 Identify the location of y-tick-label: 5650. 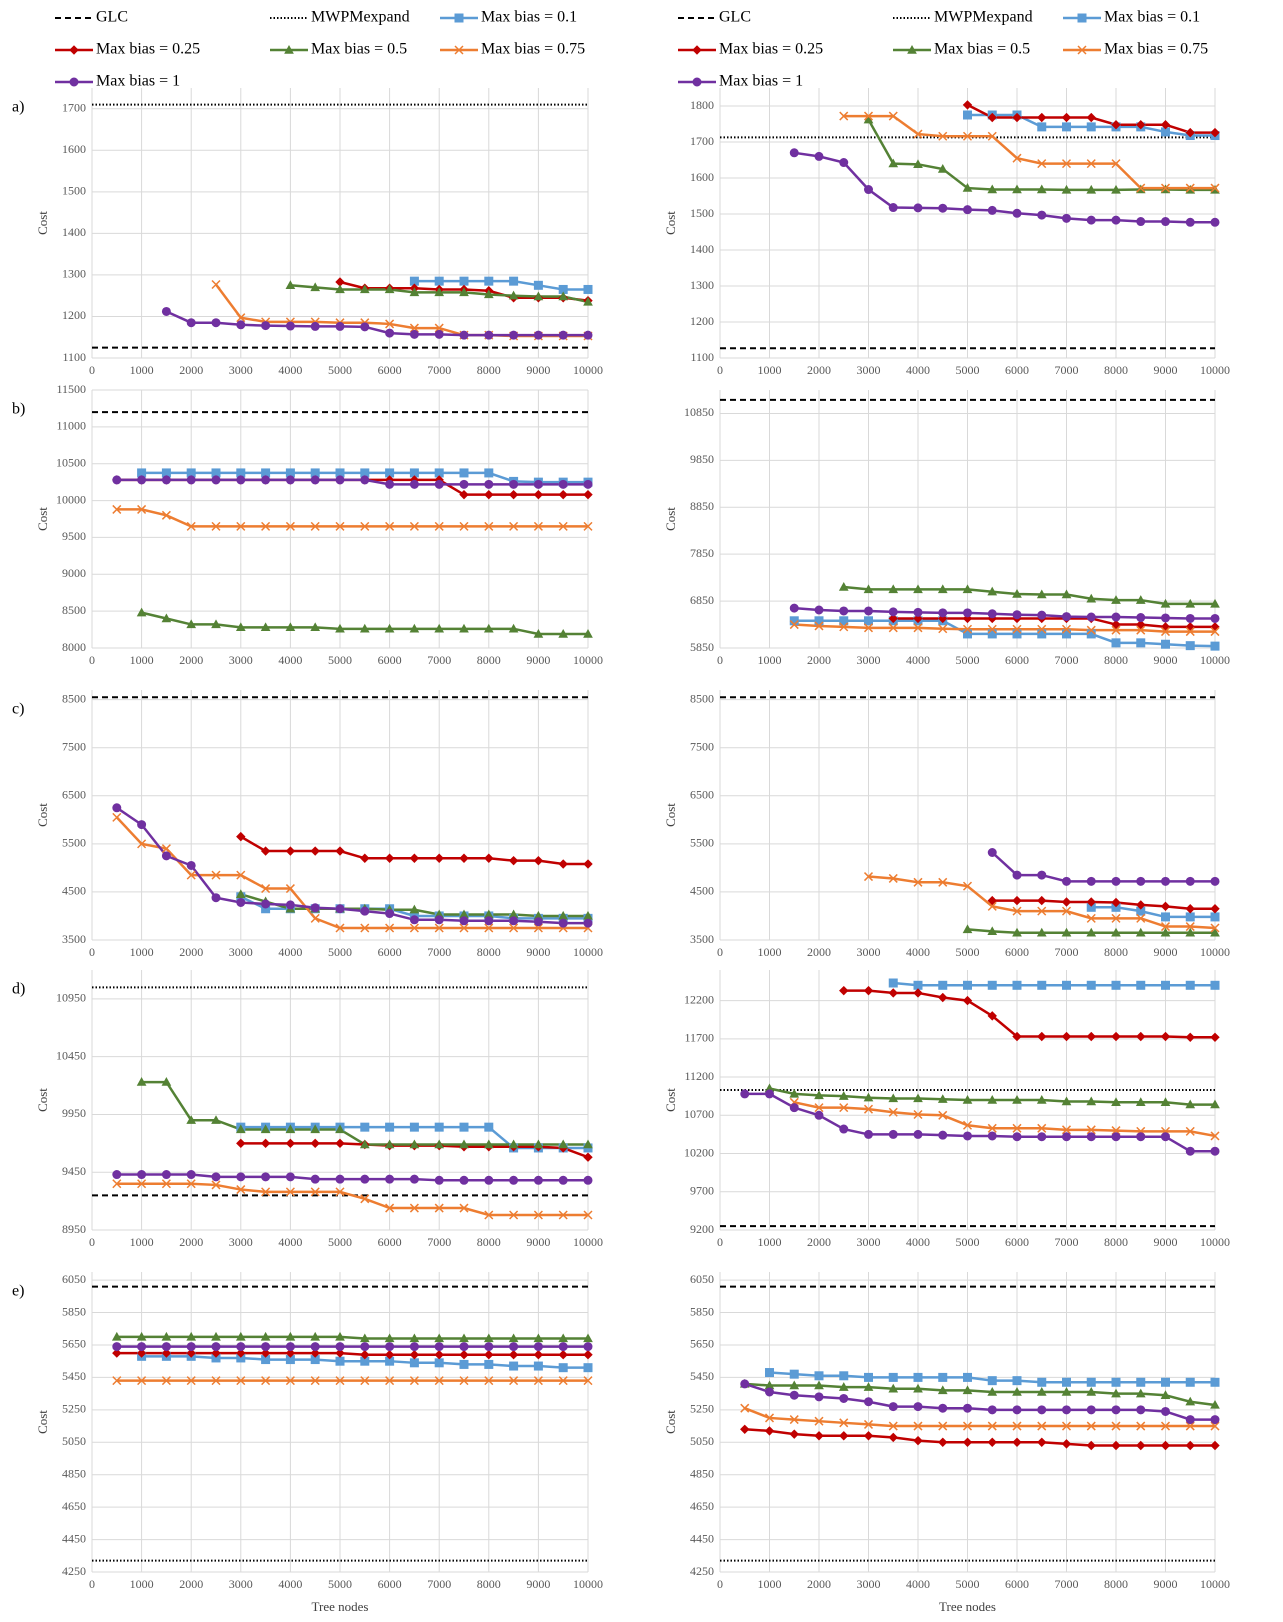
(702, 1344).